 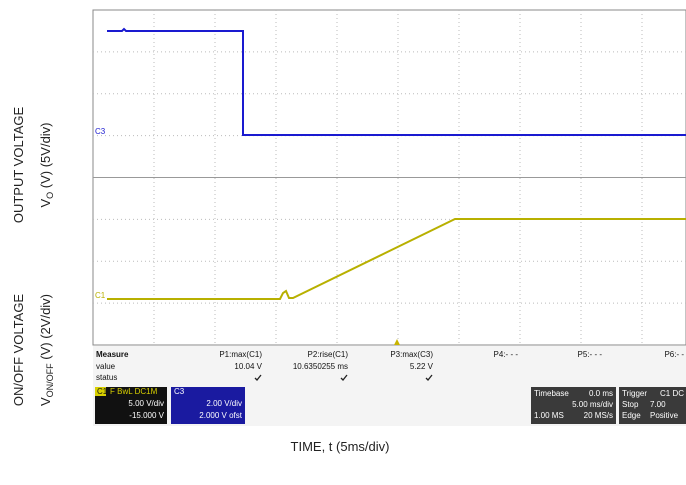 What do you see at coordinates (320, 366) in the screenshot?
I see `measure-value: 10.6350255 ms` at bounding box center [320, 366].